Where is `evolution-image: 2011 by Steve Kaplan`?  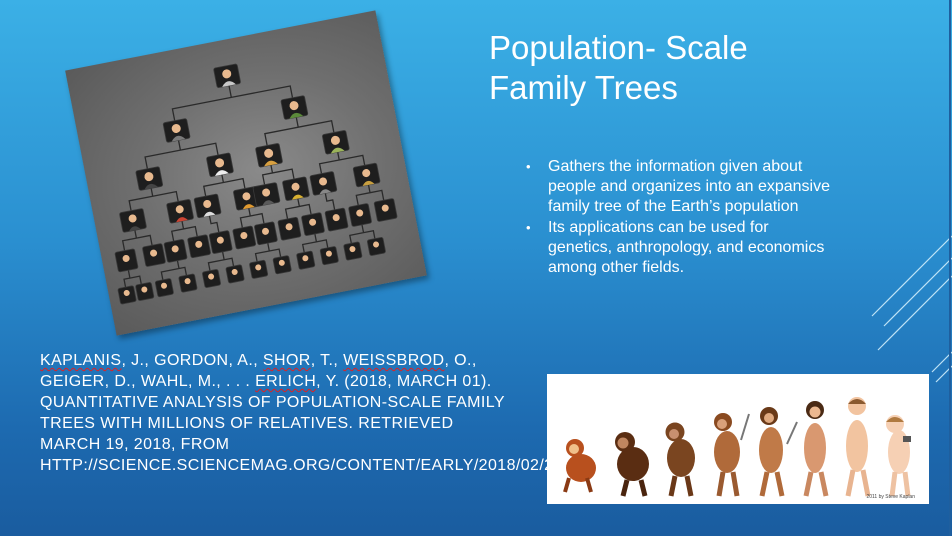 evolution-image: 2011 by Steve Kaplan is located at coordinates (738, 439).